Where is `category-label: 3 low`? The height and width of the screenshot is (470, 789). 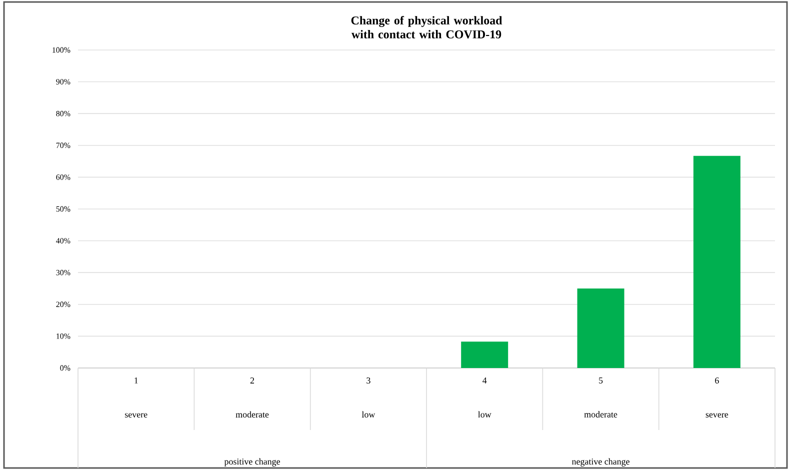
category-label: 3 low is located at coordinates (369, 398).